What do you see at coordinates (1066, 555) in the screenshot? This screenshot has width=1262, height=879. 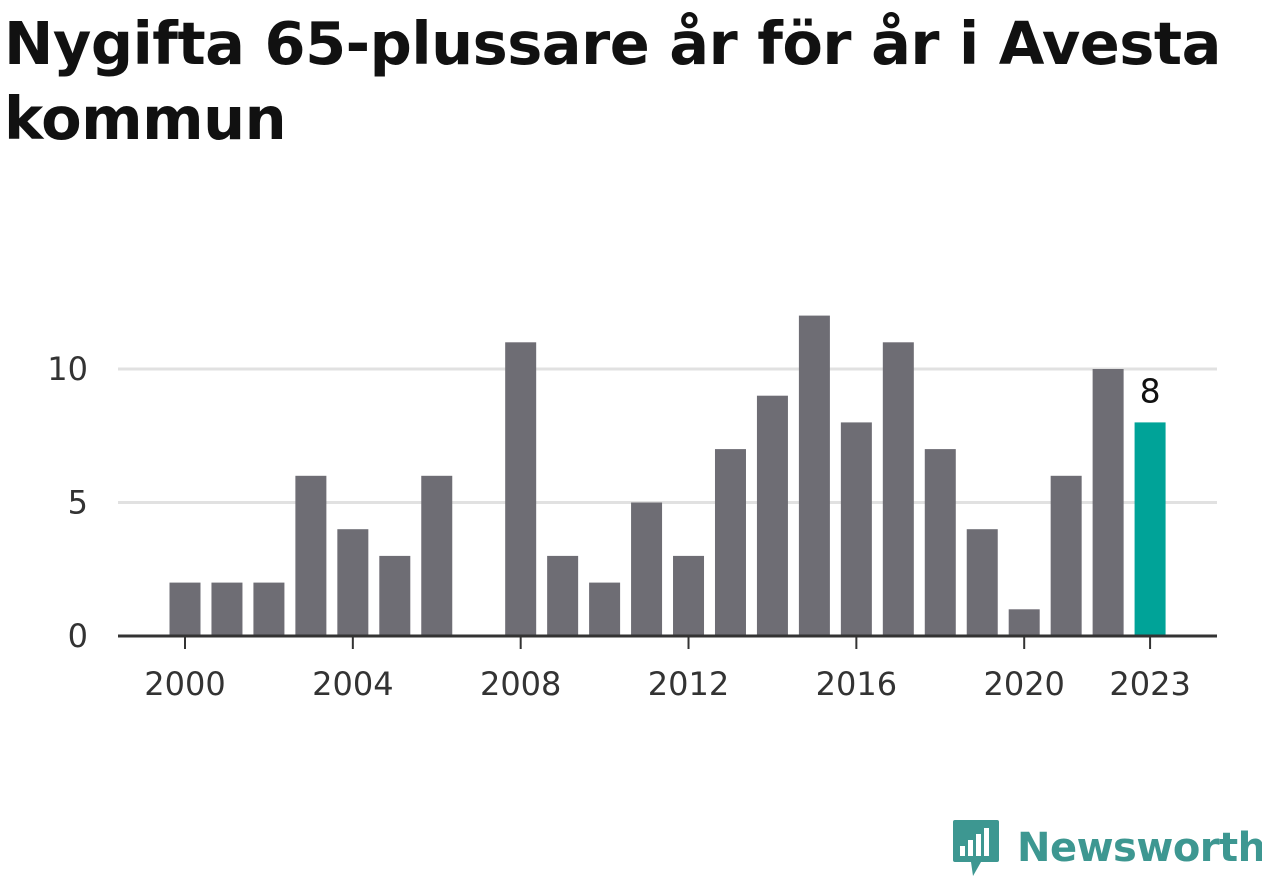 I see `bar-2021` at bounding box center [1066, 555].